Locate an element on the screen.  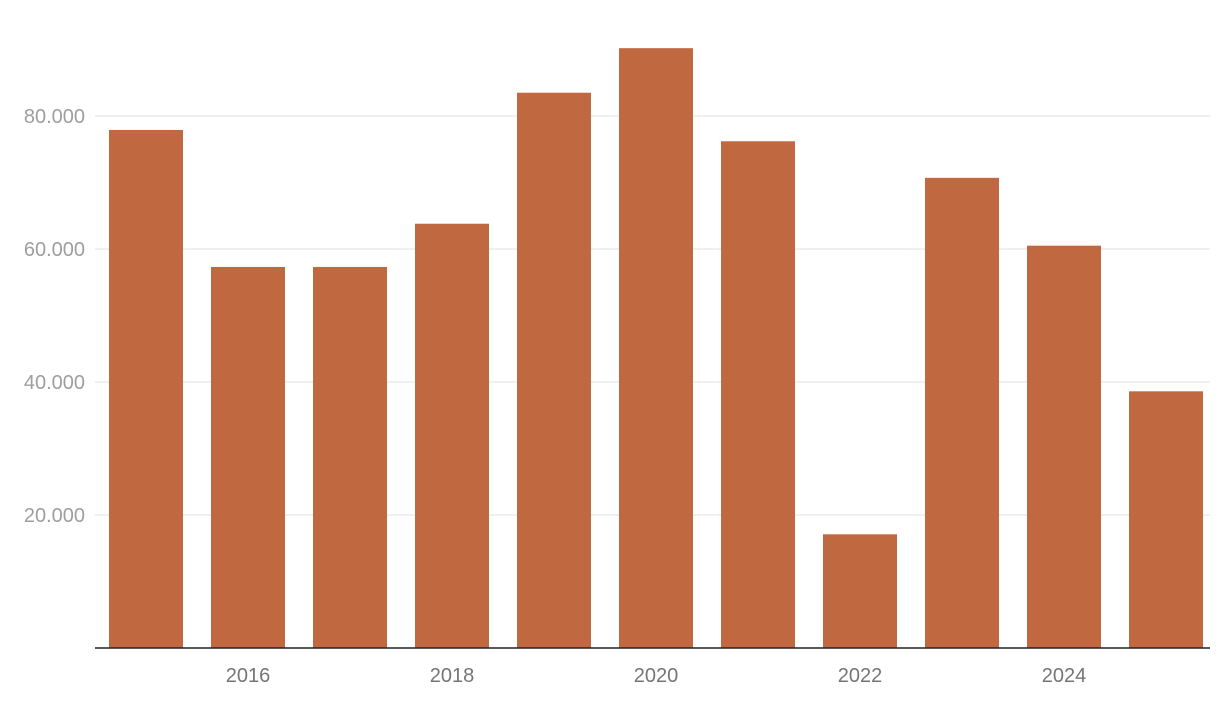
x-tick-label: 2016 is located at coordinates (248, 676).